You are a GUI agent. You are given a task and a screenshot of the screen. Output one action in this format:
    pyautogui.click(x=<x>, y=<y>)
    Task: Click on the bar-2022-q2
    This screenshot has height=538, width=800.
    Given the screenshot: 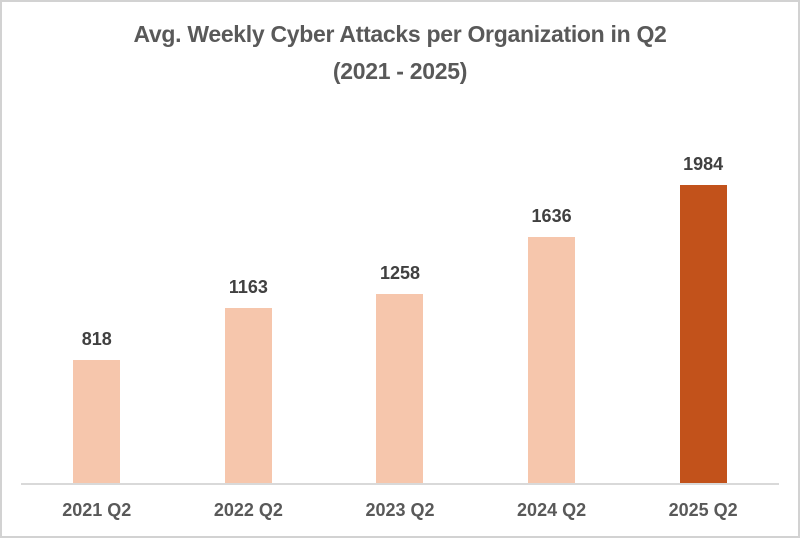 What is the action you would take?
    pyautogui.click(x=248, y=395)
    